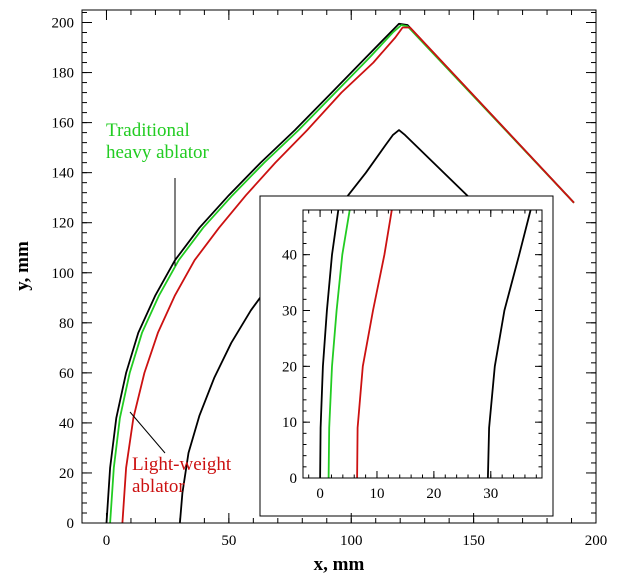 This screenshot has width=620, height=577. I want to click on main-y-tick-label: 100, so click(63, 274).